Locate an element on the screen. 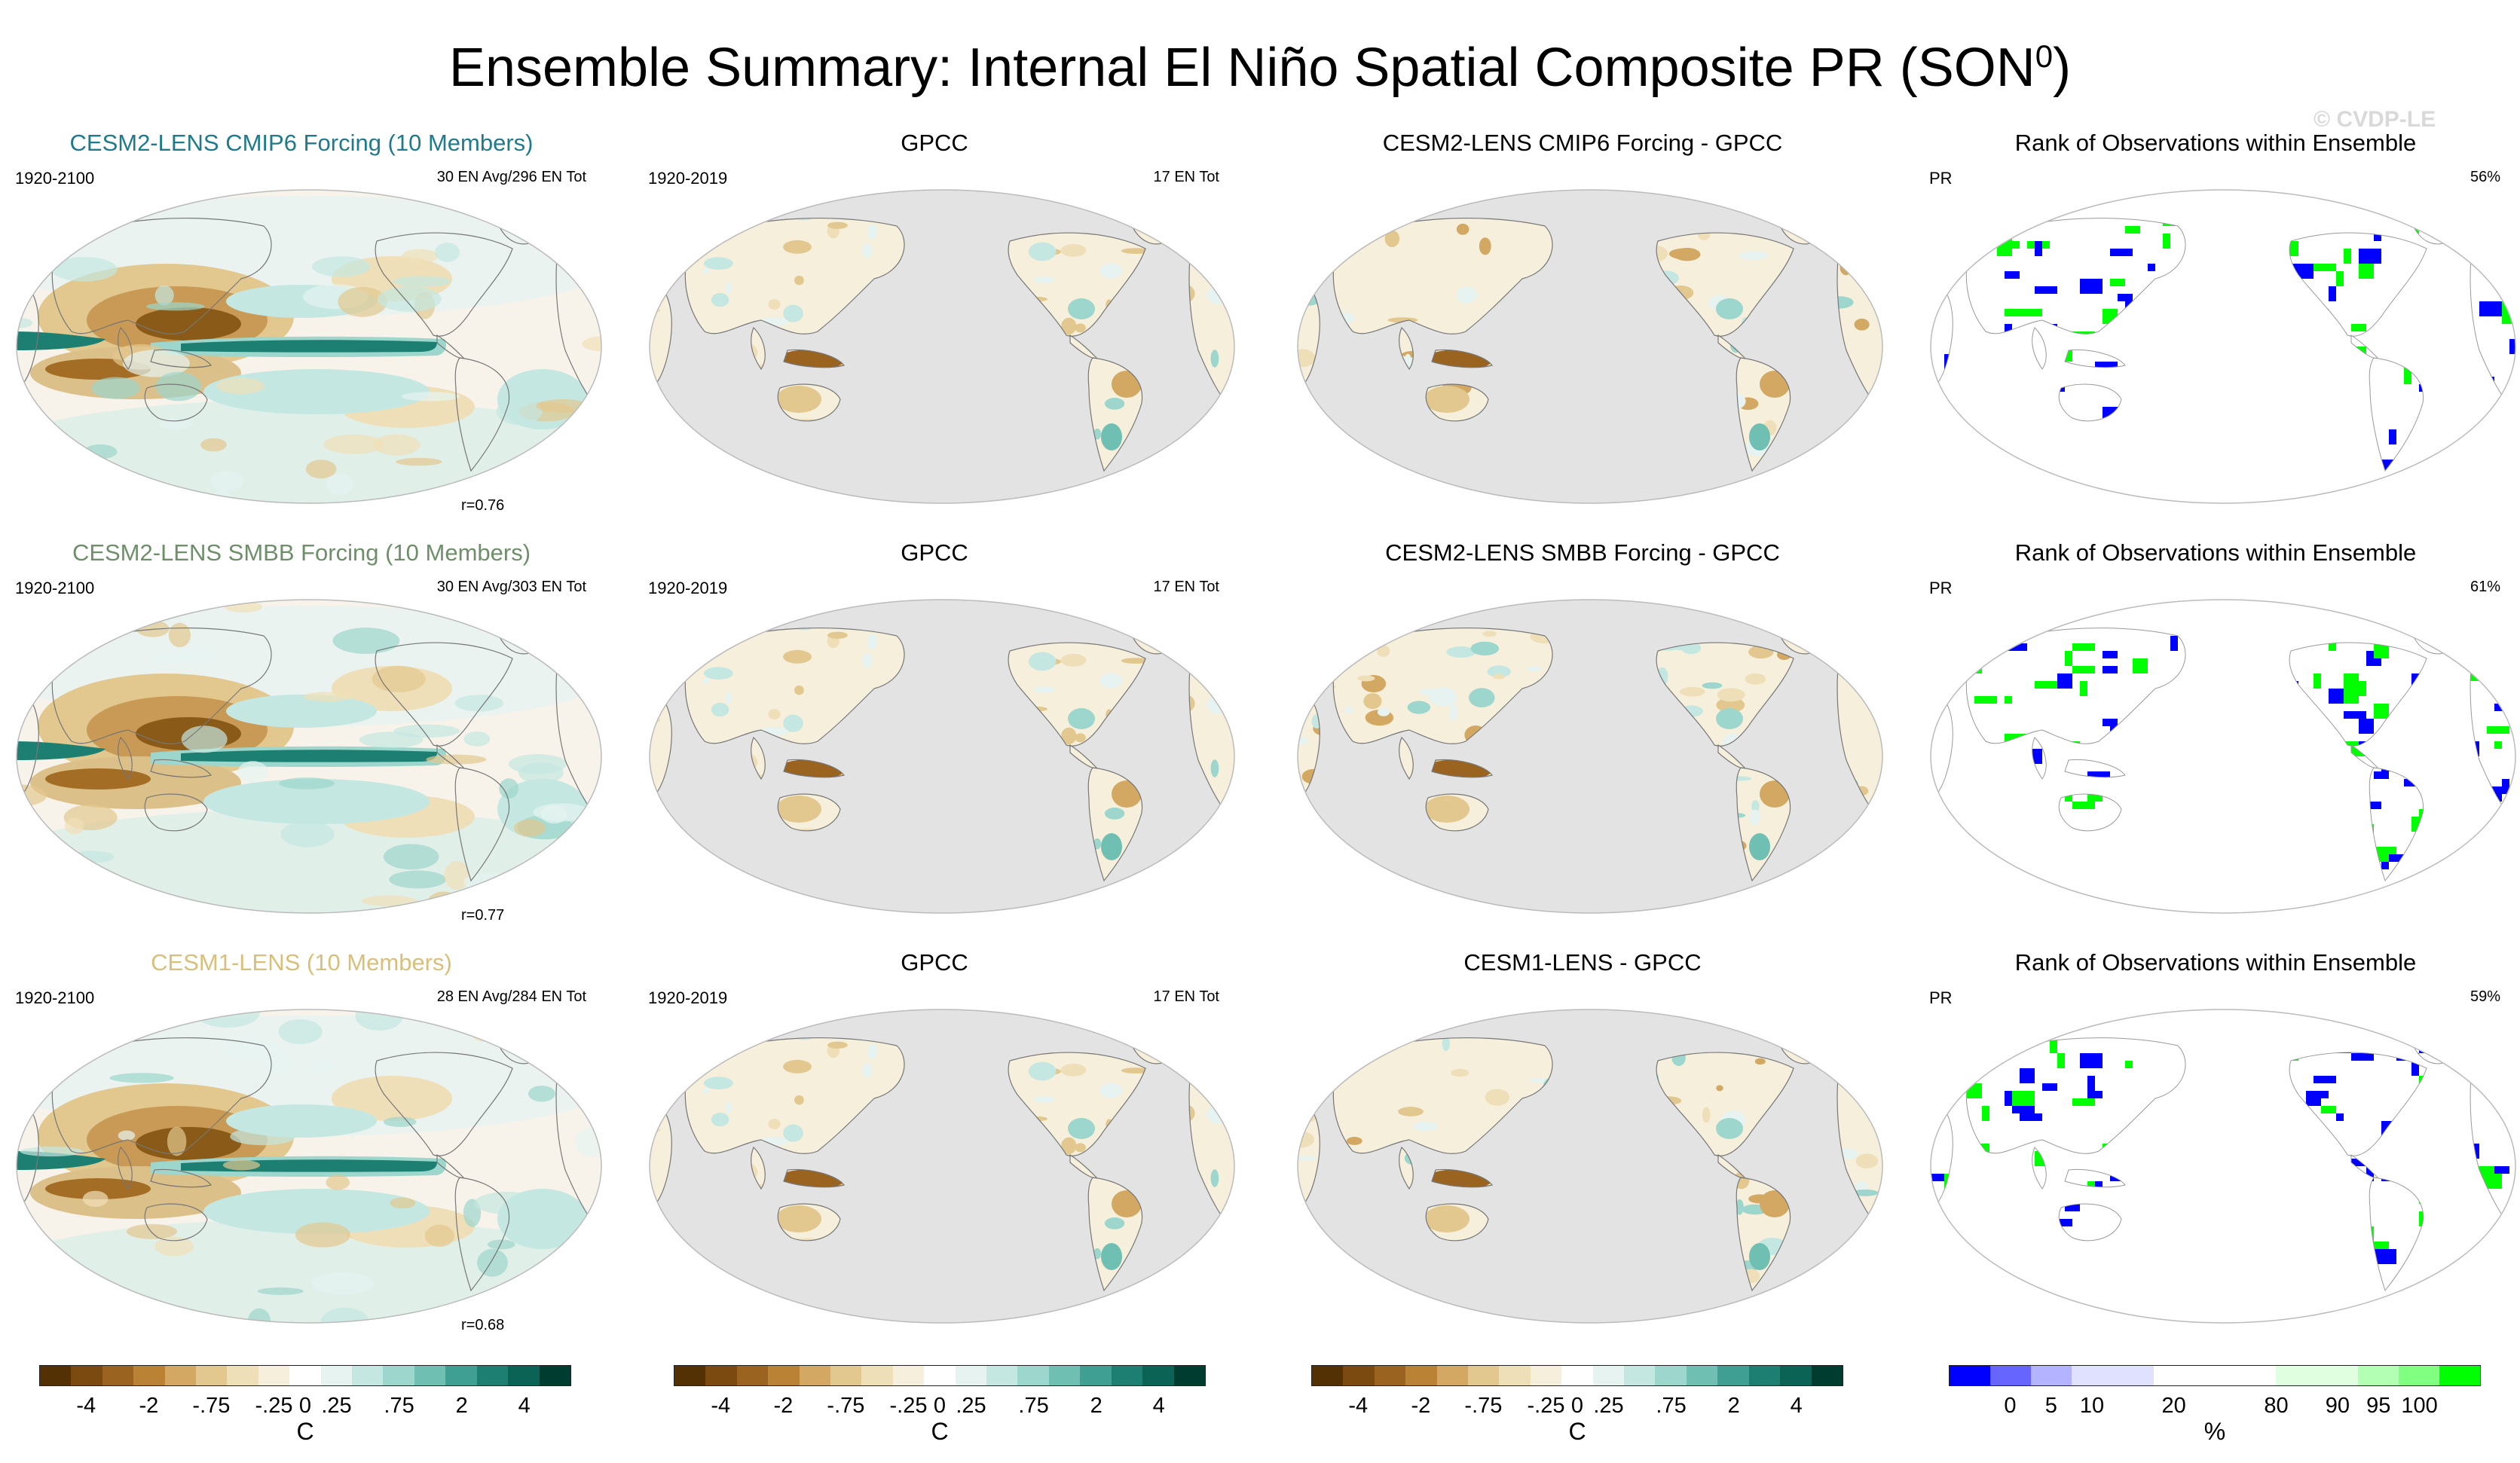 This screenshot has width=2520, height=1463. colorbar-model-unit: C is located at coordinates (305, 1431).